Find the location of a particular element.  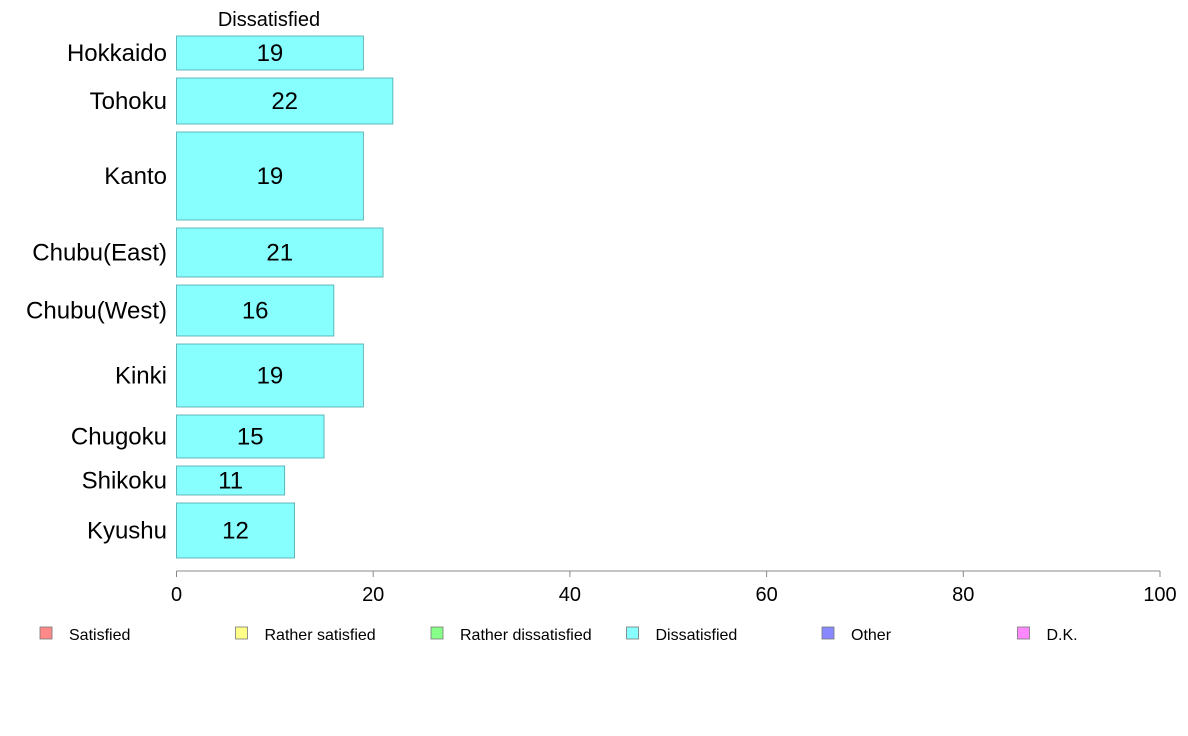

value-label-kanto: 19 is located at coordinates (270, 176).